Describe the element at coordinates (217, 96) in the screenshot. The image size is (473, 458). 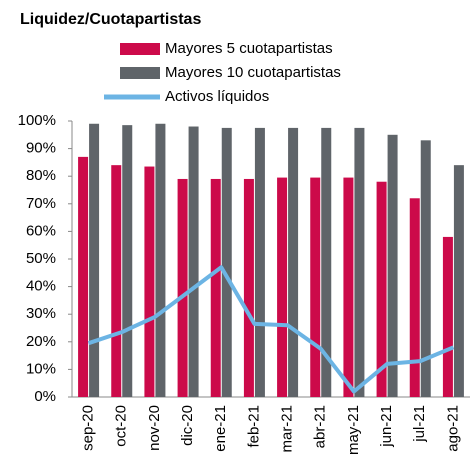
I see `legend-label: Activos líquidos` at that location.